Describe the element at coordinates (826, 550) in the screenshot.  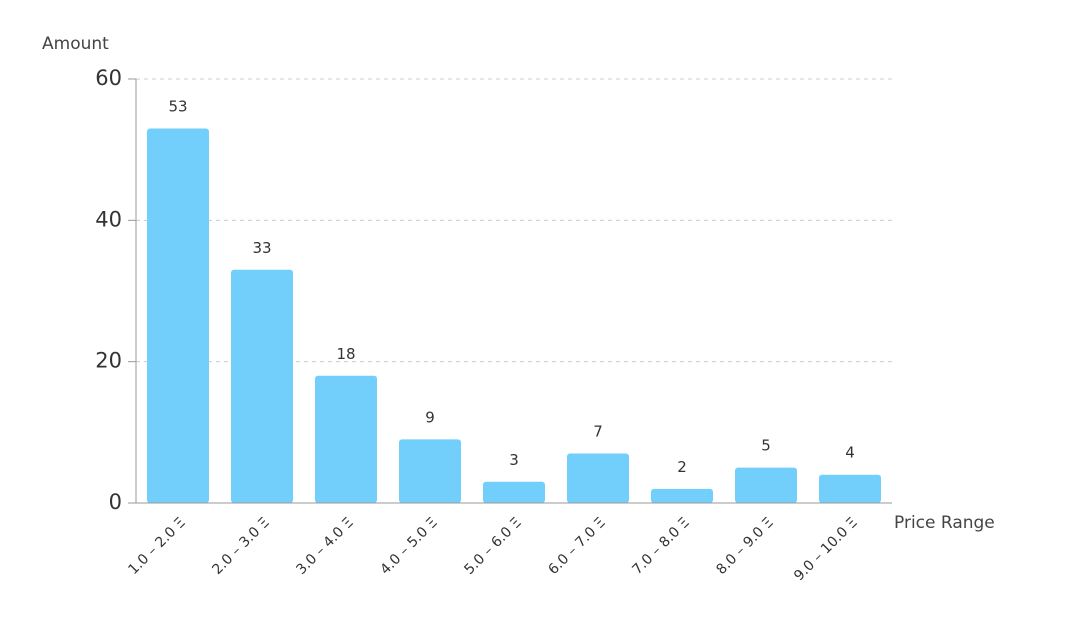
I see `x-tick-label: 9.0 – 10.0 Ξ` at that location.